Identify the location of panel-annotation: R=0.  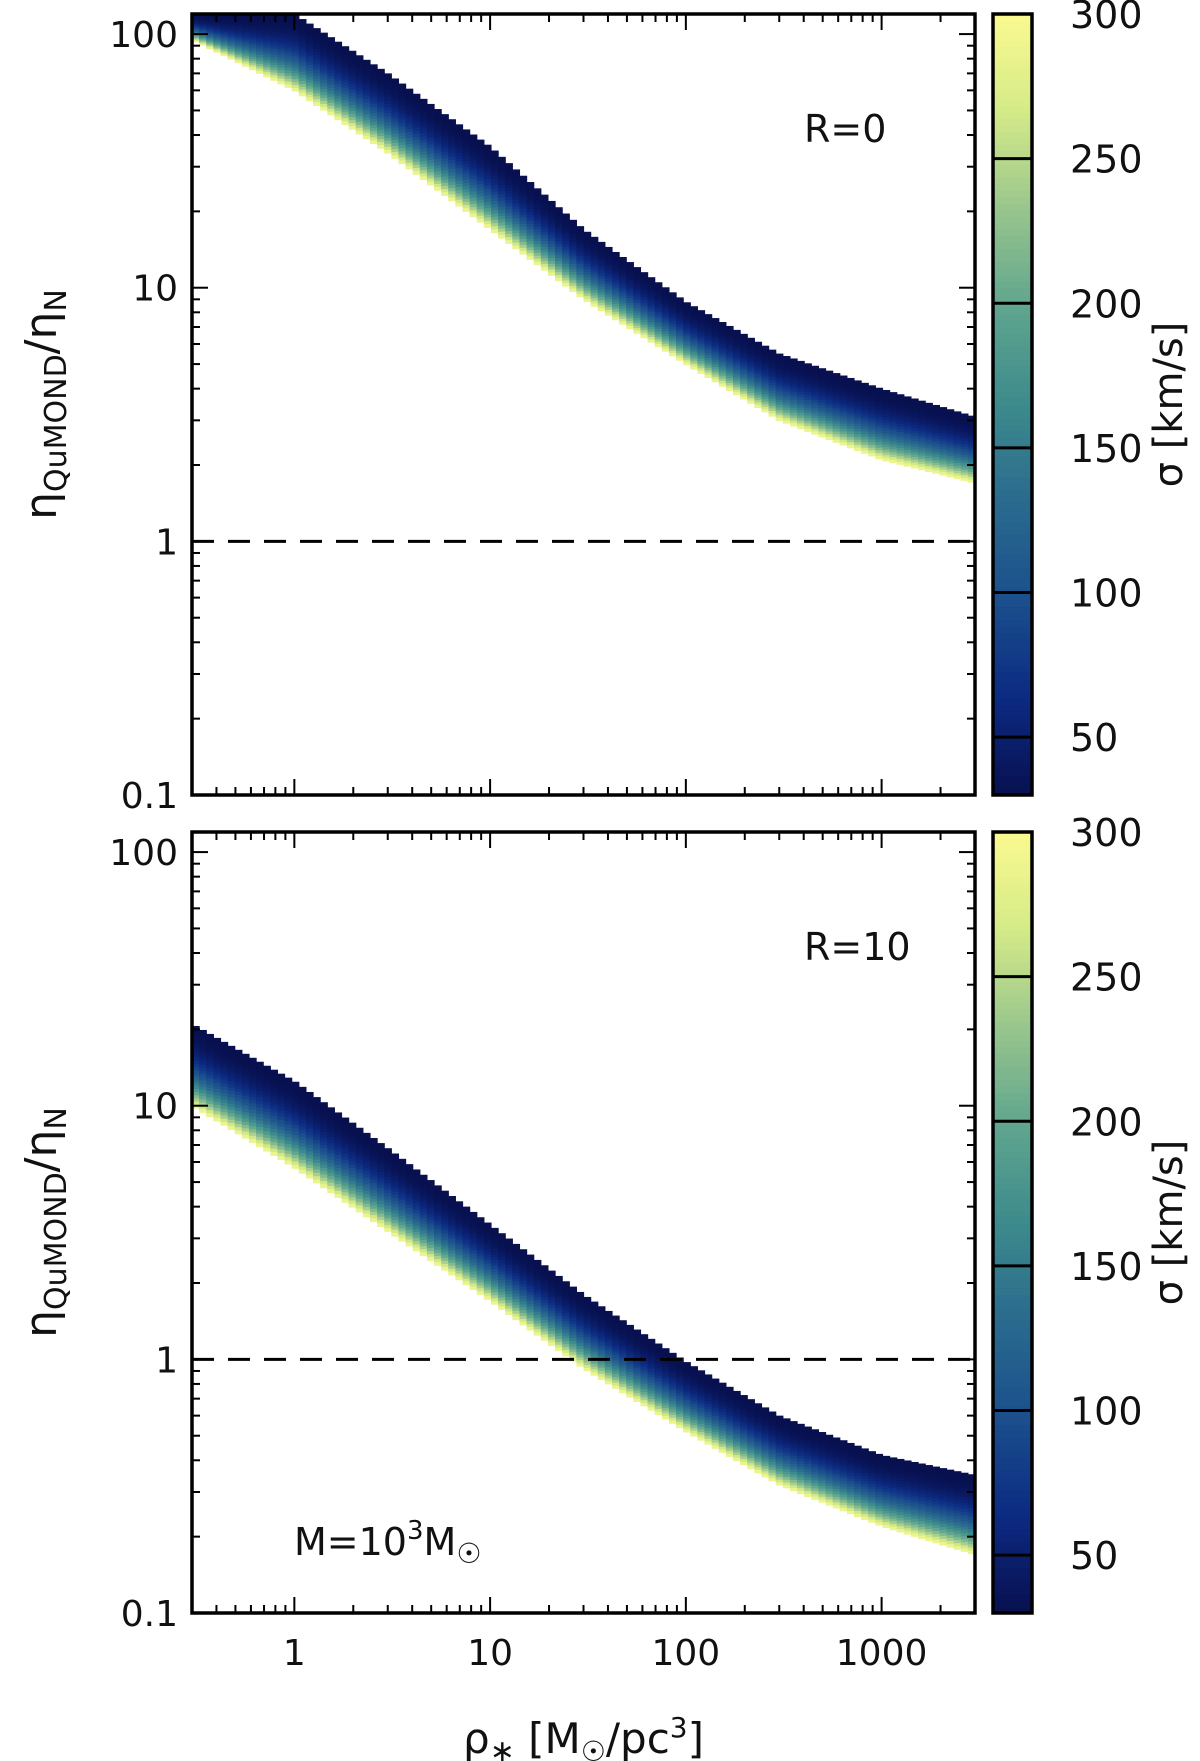
(845, 129).